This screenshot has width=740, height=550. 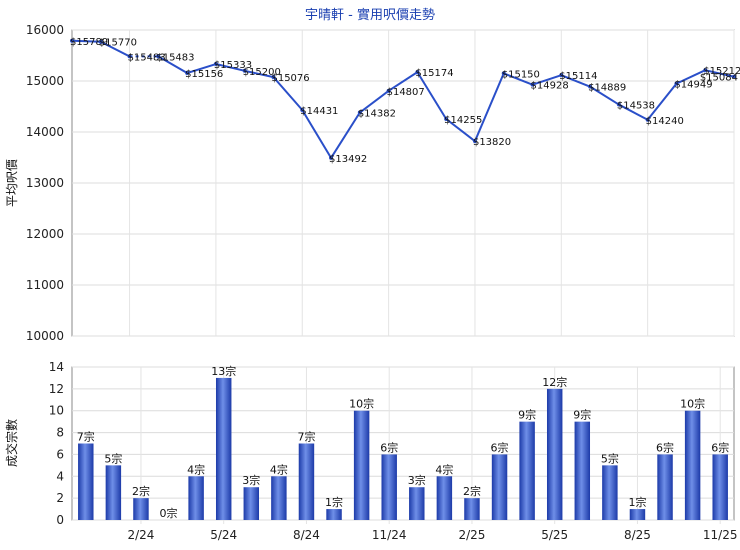 What do you see at coordinates (290, 78) in the screenshot?
I see `price-data-label: $15076` at bounding box center [290, 78].